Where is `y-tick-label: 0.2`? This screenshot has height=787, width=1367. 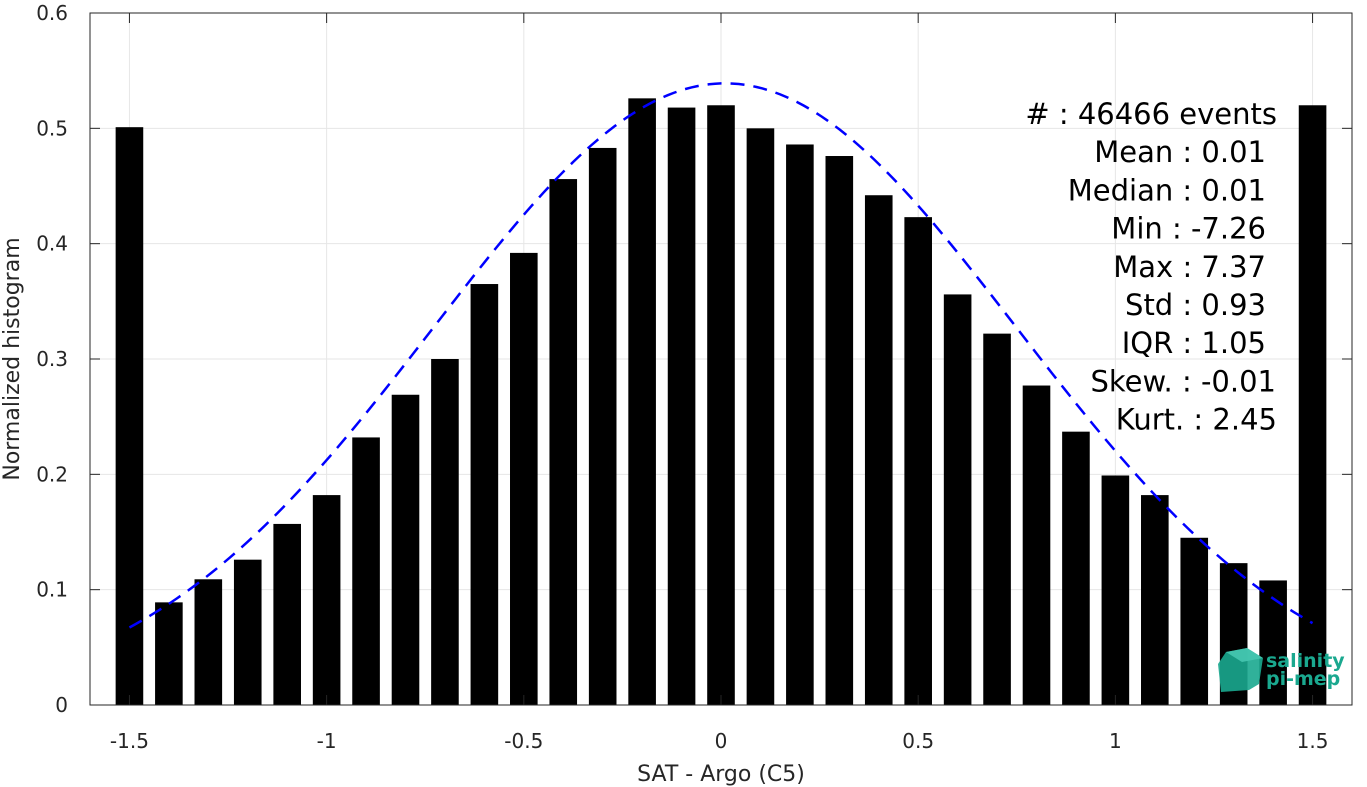 y-tick-label: 0.2 is located at coordinates (52, 474).